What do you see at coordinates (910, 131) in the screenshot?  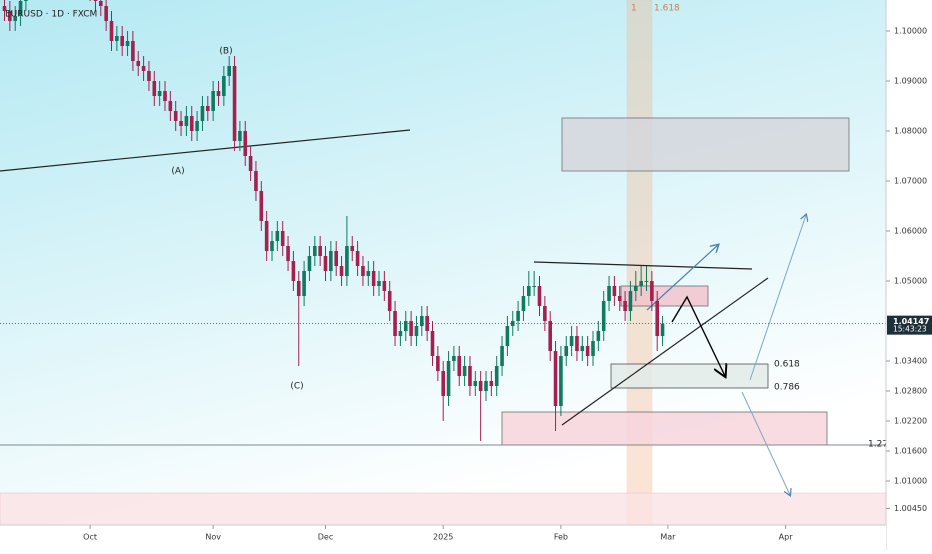 I see `y-tick-label: 1.08000` at bounding box center [910, 131].